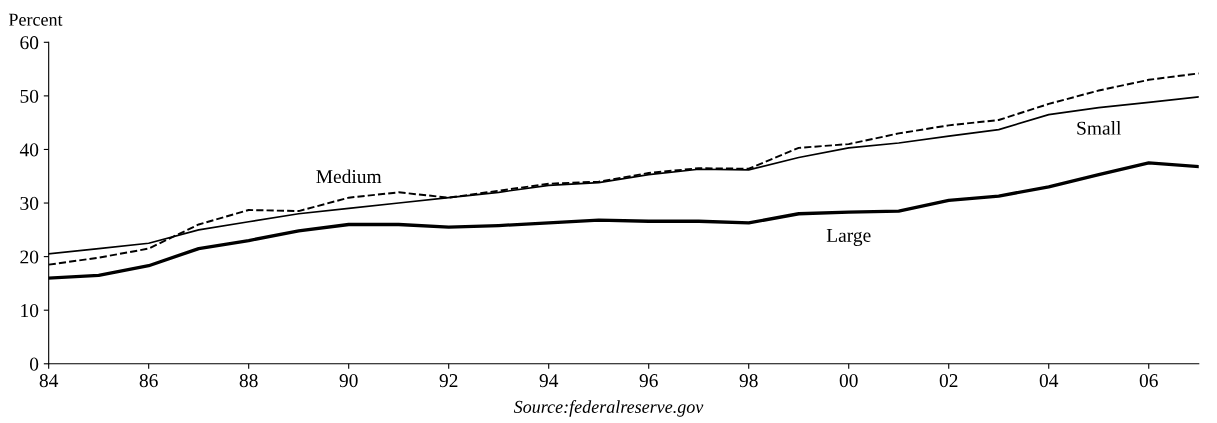 The image size is (1217, 423). I want to click on y-tick-label: 50, so click(29, 96).